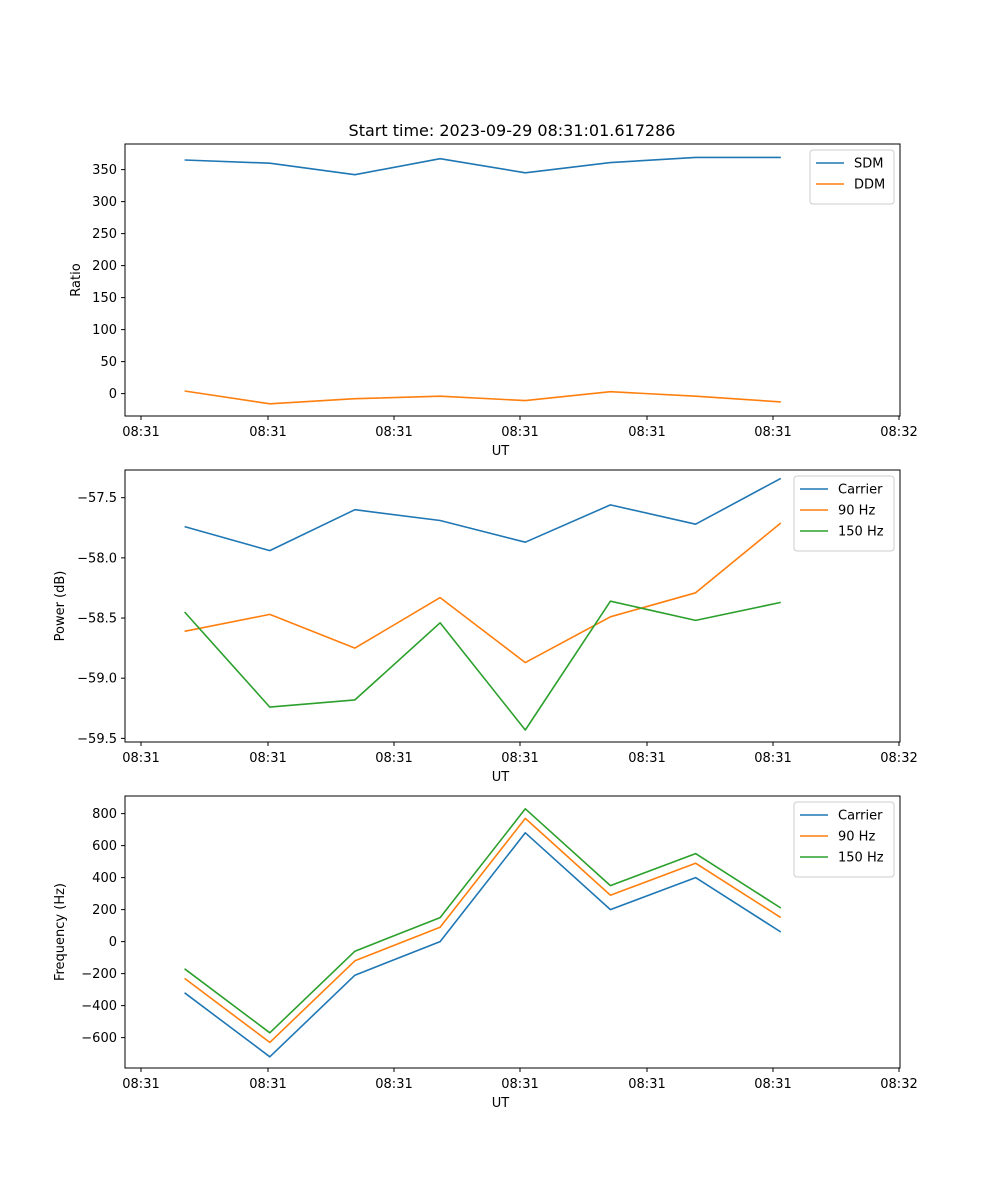  I want to click on legend: SDM DDM, so click(852, 177).